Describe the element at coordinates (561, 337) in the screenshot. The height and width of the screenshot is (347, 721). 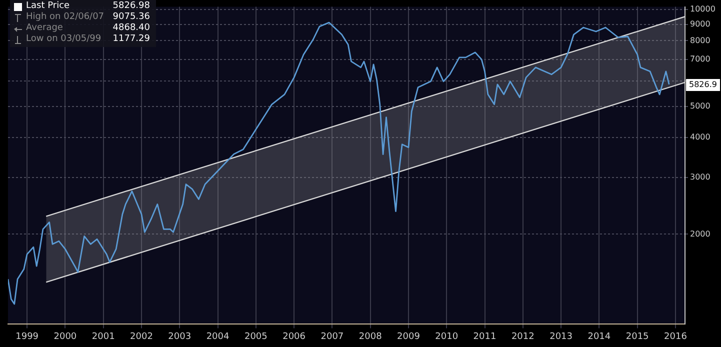
I see `x-tick-label: 2013` at that location.